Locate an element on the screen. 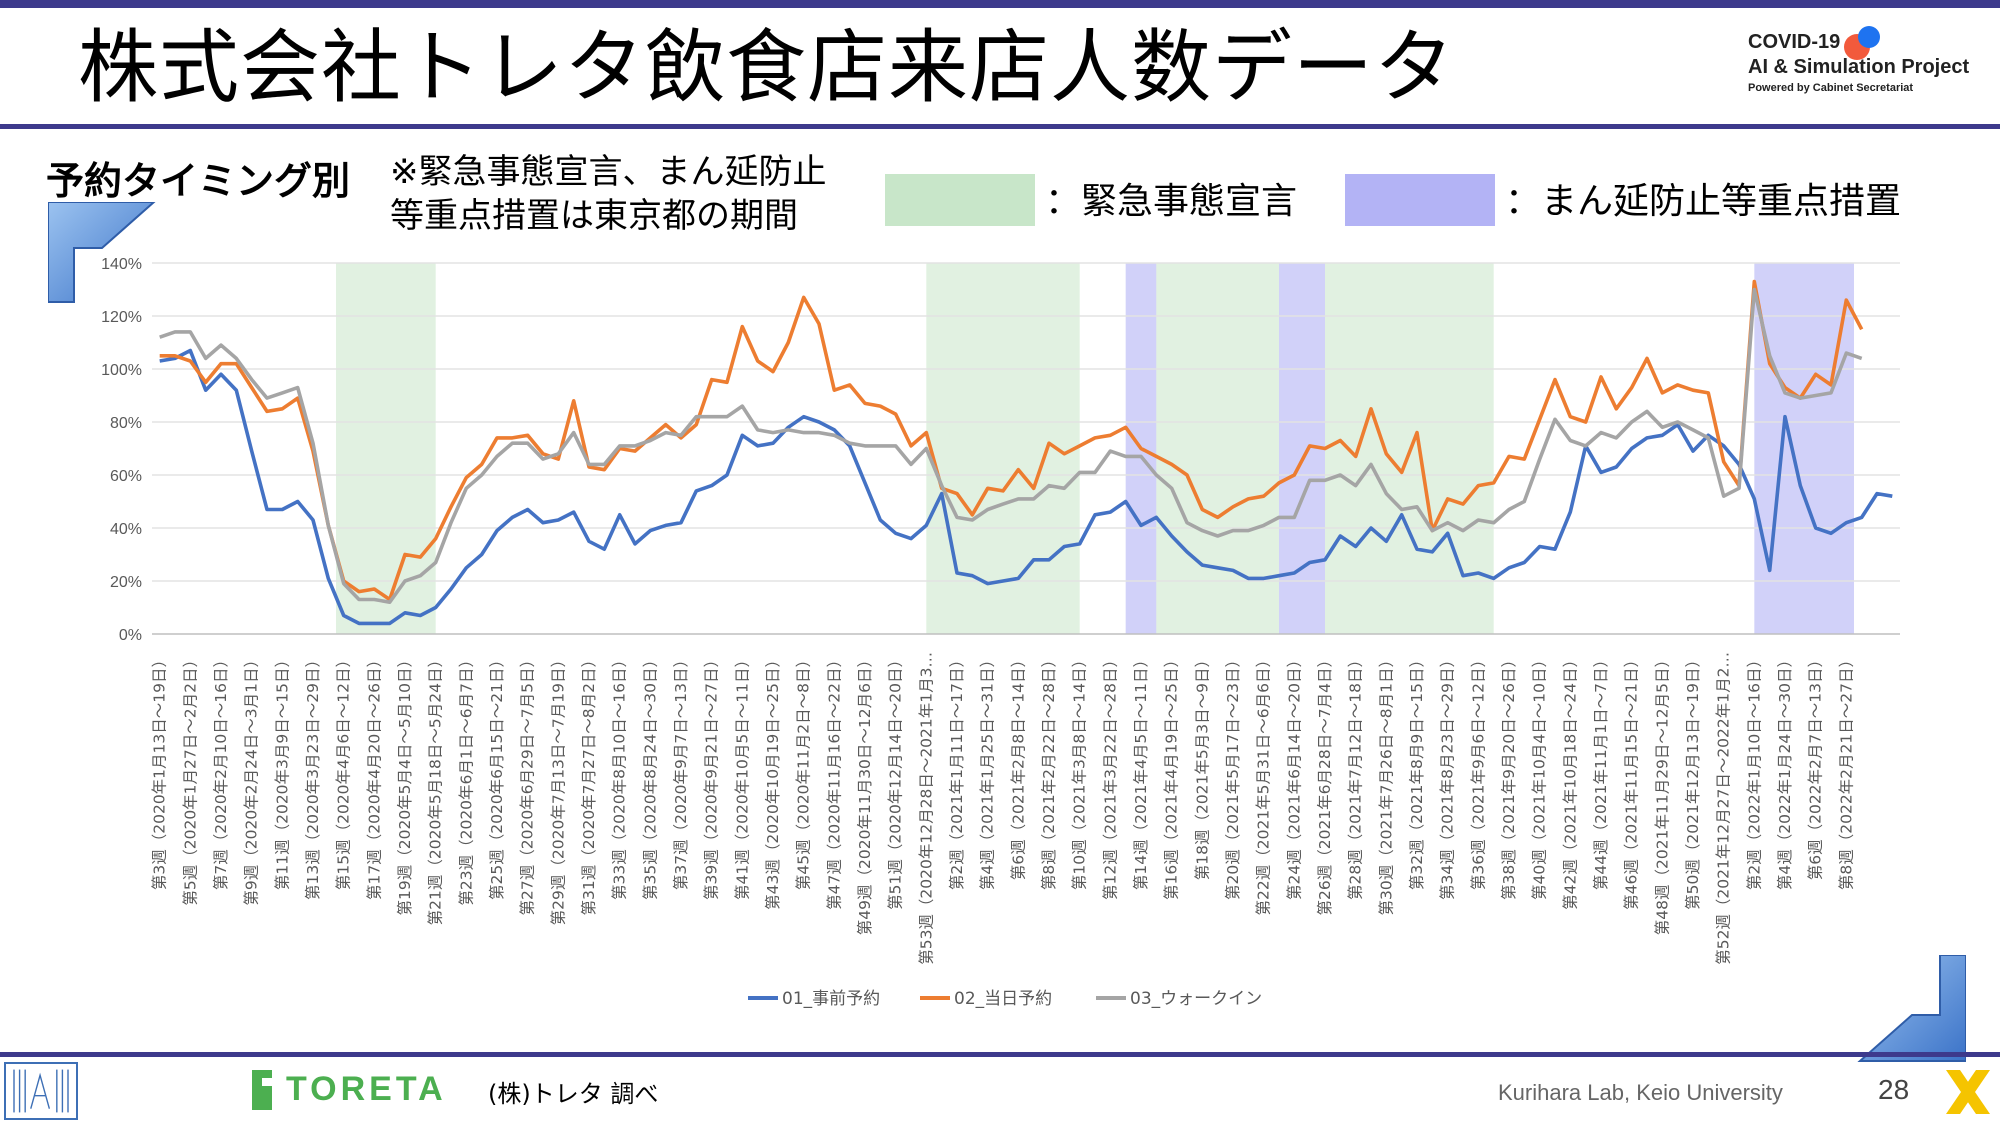 This screenshot has width=2000, height=1125. y-tick-label: 80% is located at coordinates (126, 423).